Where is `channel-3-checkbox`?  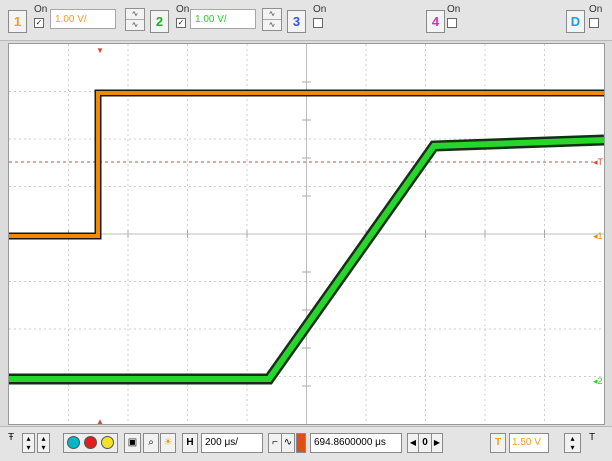 channel-3-checkbox is located at coordinates (318, 23).